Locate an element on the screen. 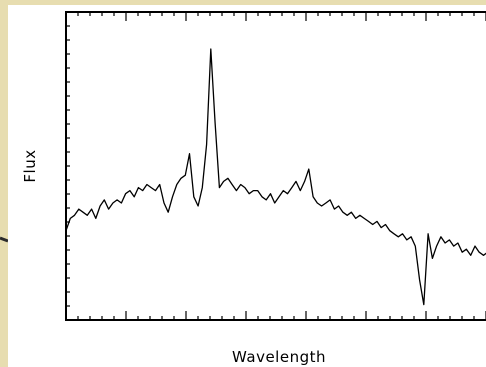 This screenshot has height=367, width=486. x-axis-label: Wavelength is located at coordinates (279, 357).